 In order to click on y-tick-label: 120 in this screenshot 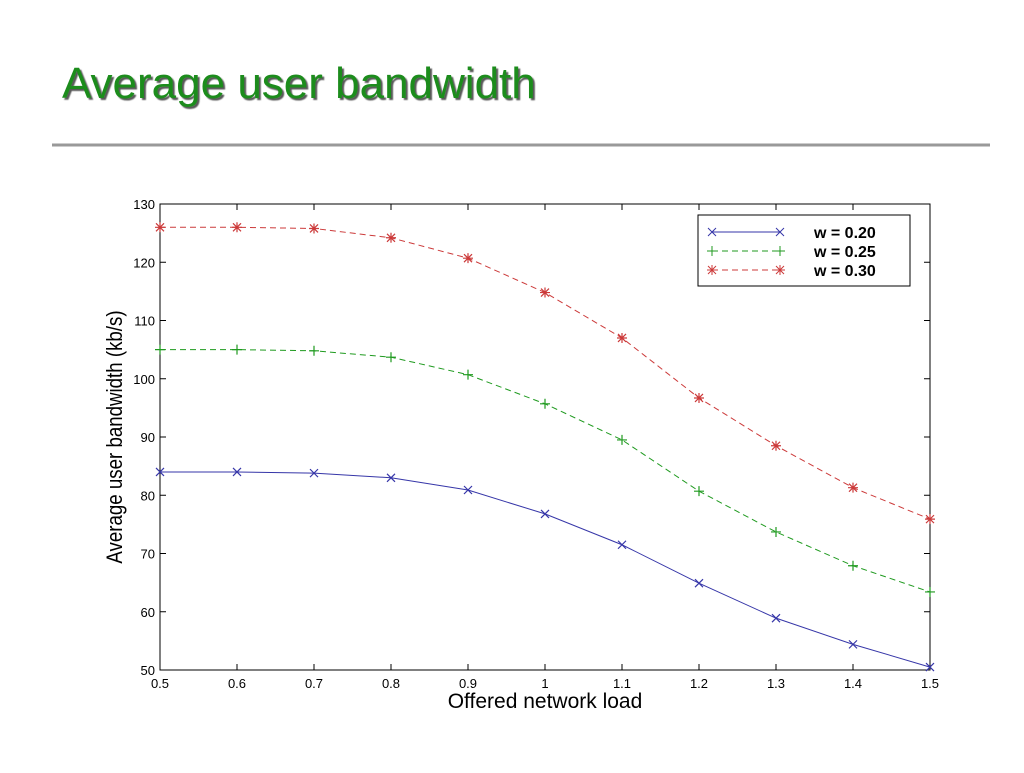, I will do `click(144, 262)`.